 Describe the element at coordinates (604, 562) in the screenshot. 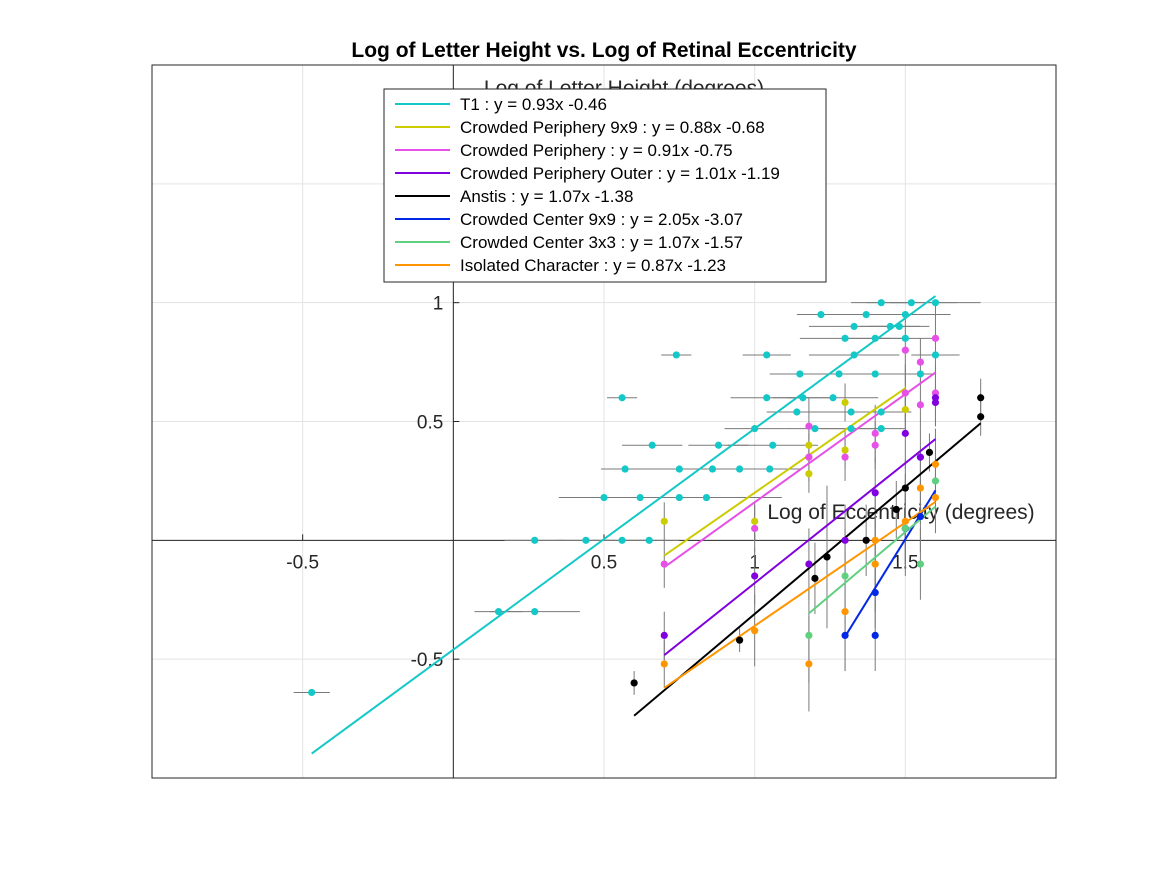

I see `x-tick-label: 0.5` at that location.